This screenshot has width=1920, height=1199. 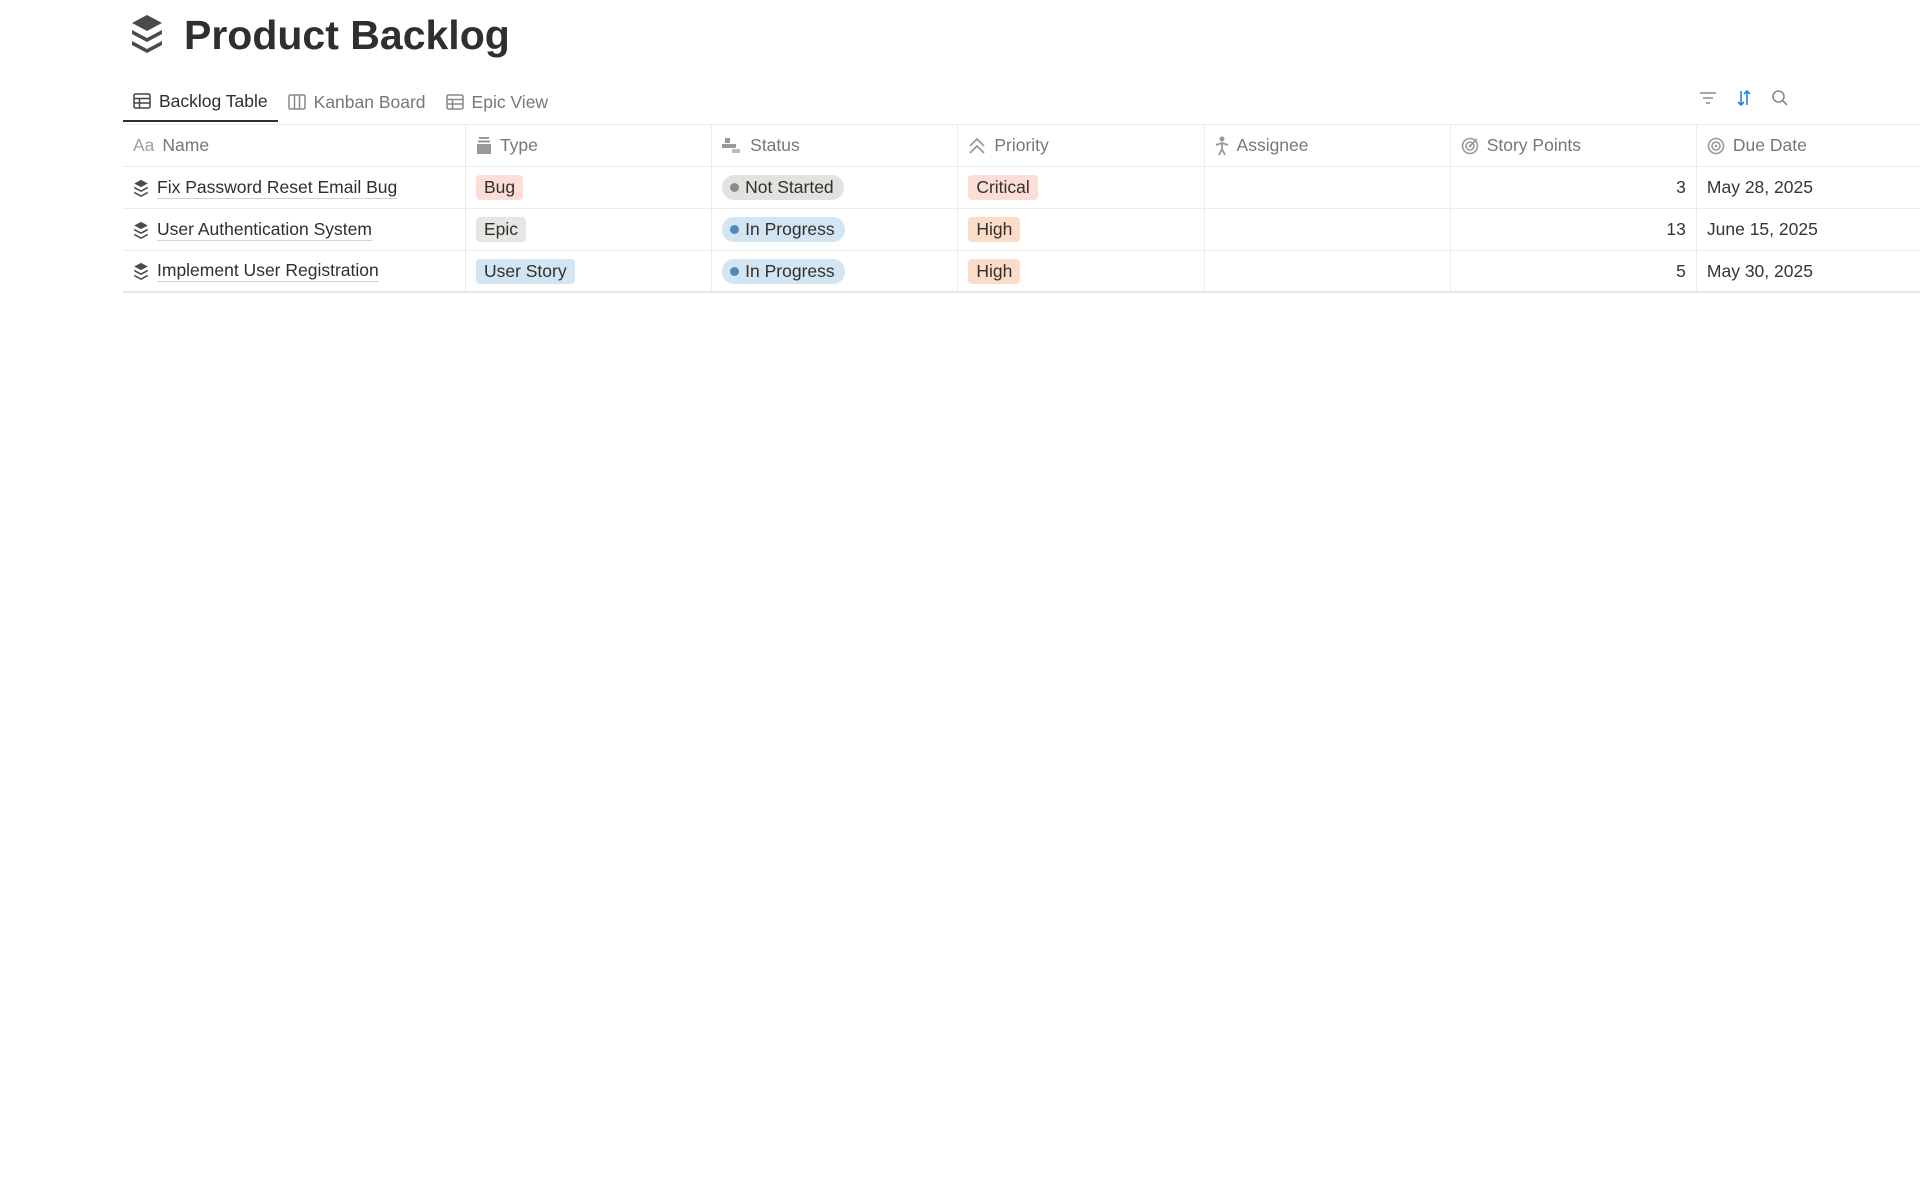 I want to click on name-cell: Implement User Registration, so click(x=294, y=271).